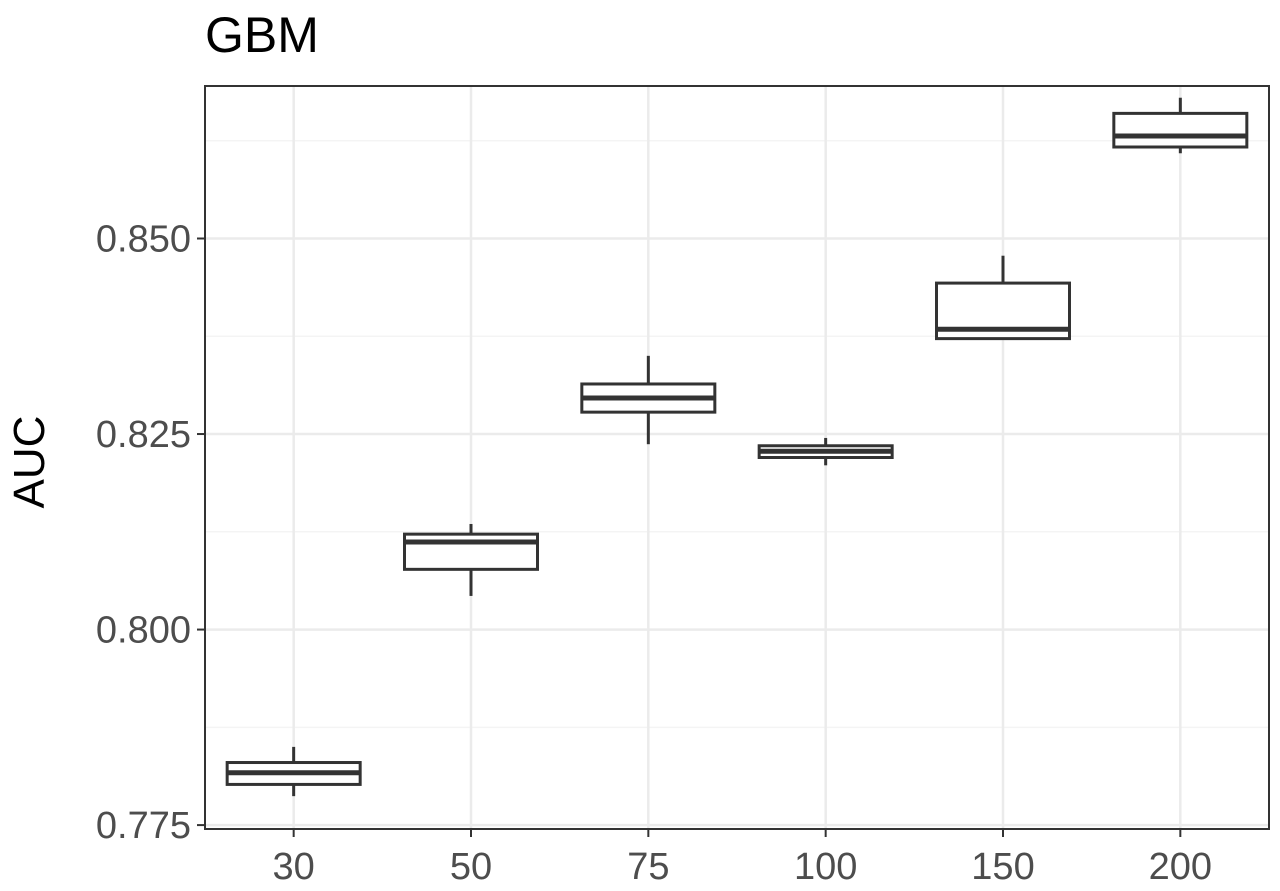 This screenshot has height=891, width=1280. What do you see at coordinates (825, 867) in the screenshot?
I see `x-tick-label: 100` at bounding box center [825, 867].